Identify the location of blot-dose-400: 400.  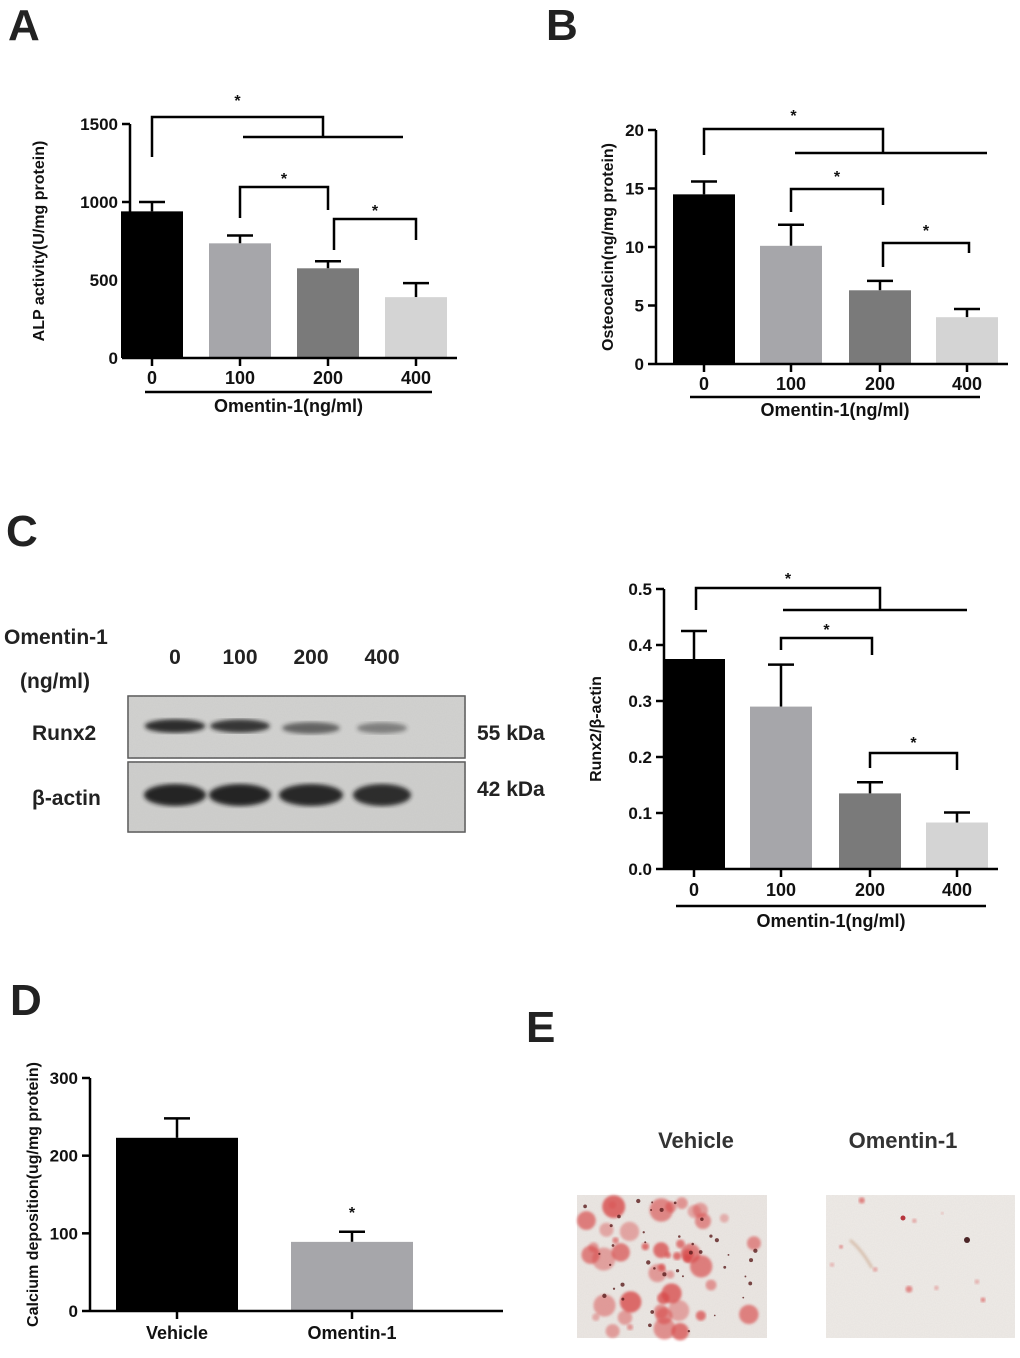
(381, 657).